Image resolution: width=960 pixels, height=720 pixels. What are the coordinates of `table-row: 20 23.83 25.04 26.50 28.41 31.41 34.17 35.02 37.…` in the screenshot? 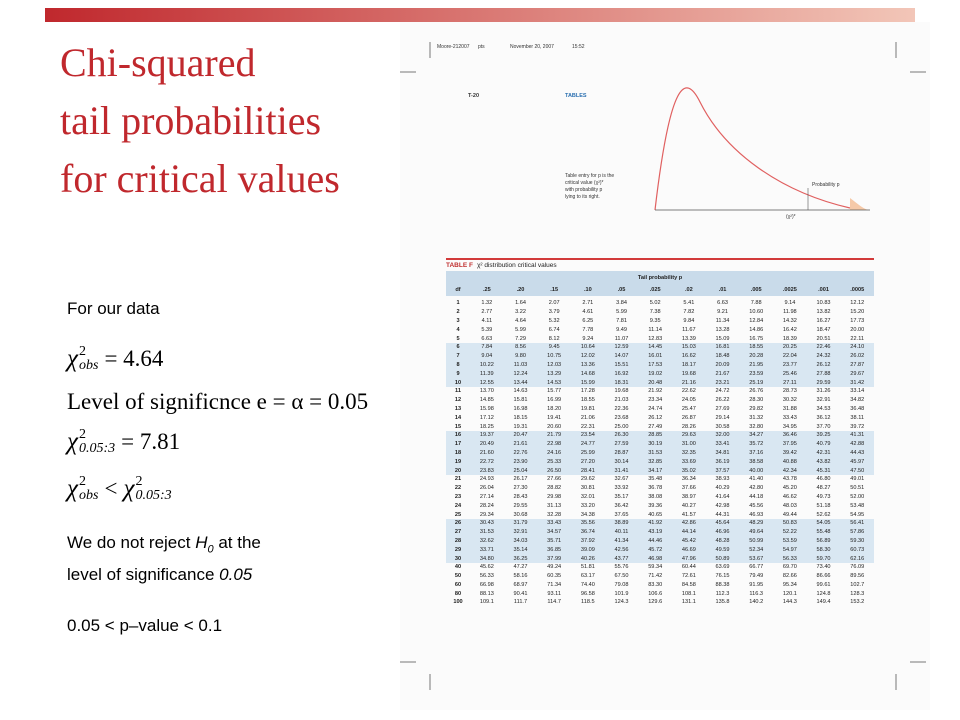 It's located at (660, 470).